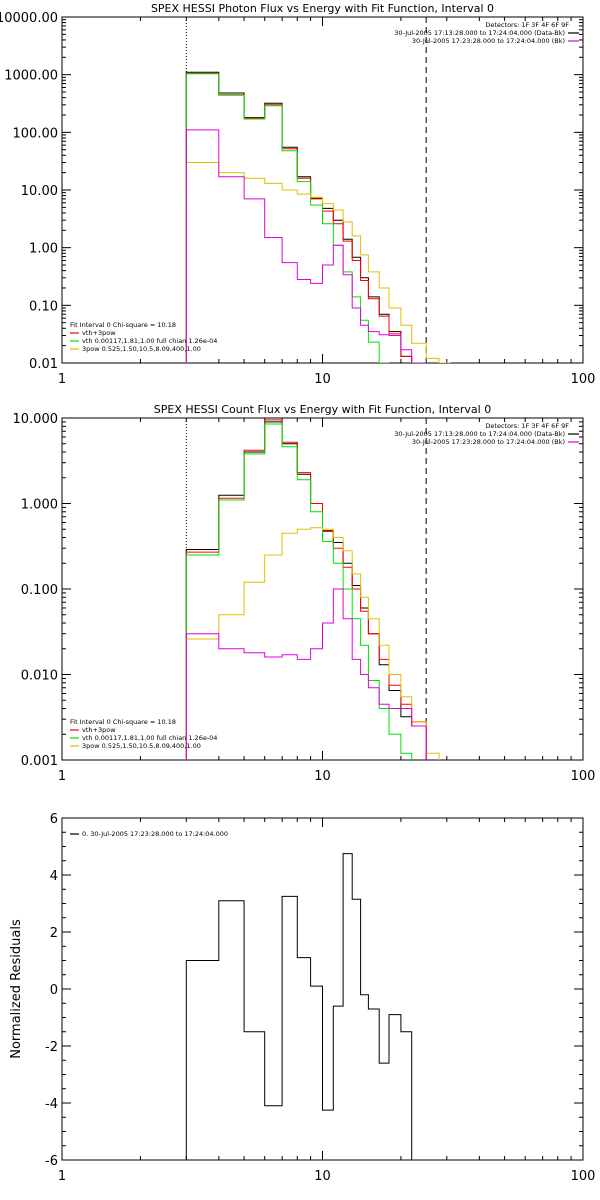 This screenshot has width=600, height=1200. Describe the element at coordinates (51, 1047) in the screenshot. I see `y-tick-label: -2` at that location.